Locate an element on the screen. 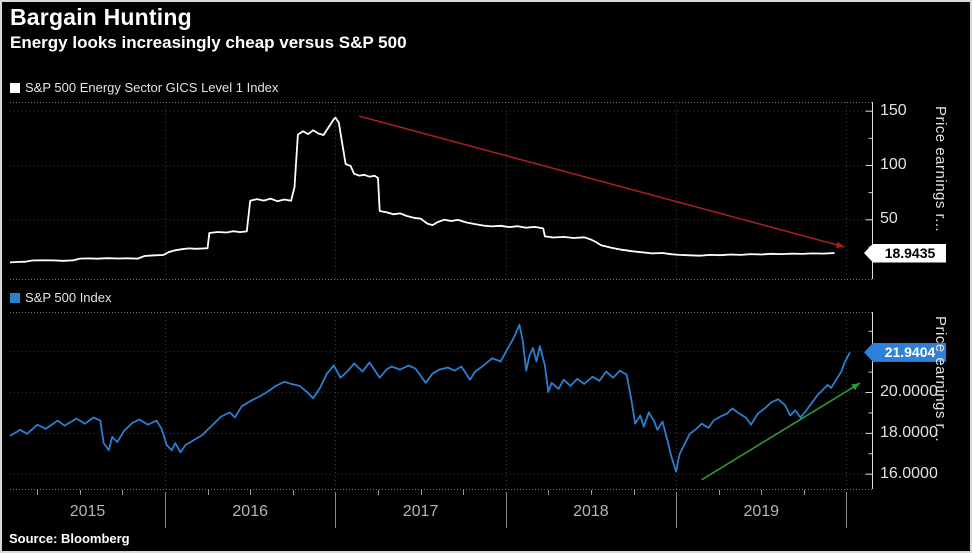 Image resolution: width=972 pixels, height=553 pixels. legend-energy: S&P 500 Energy Sector GICS Level 1 Index is located at coordinates (144, 87).